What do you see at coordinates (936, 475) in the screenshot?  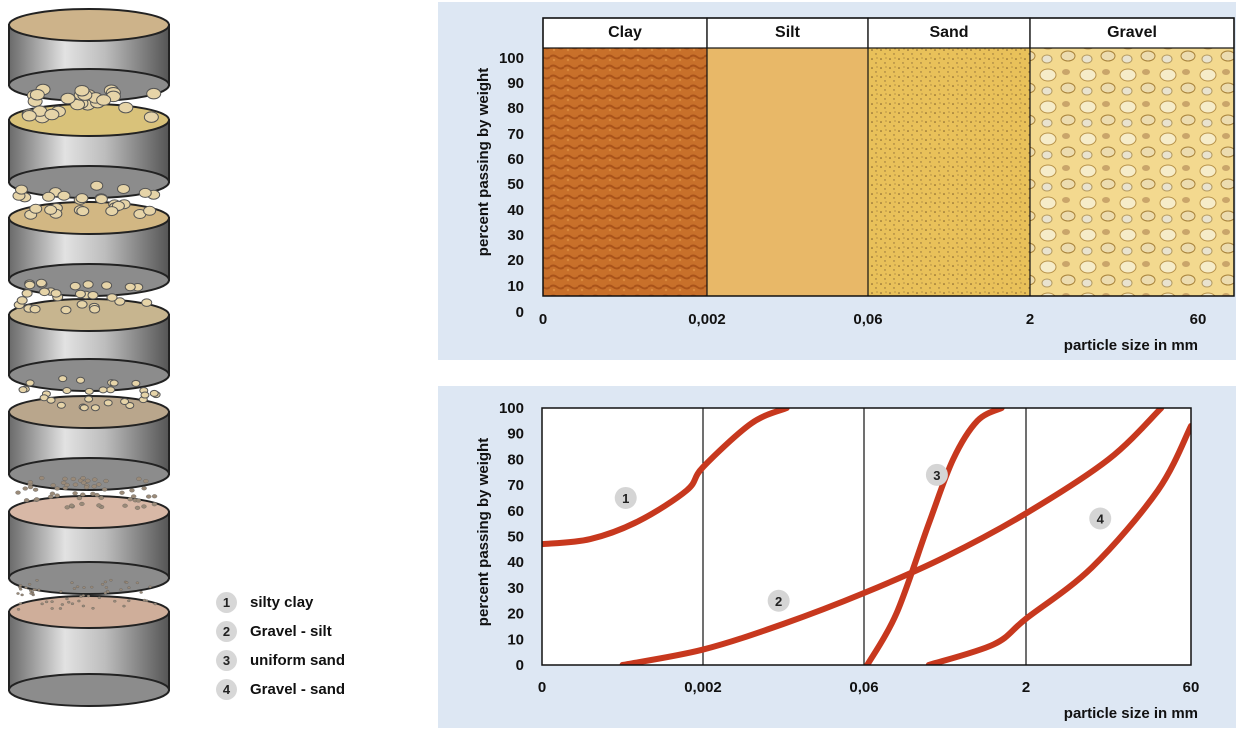 I see `curve-number-label: 3` at bounding box center [936, 475].